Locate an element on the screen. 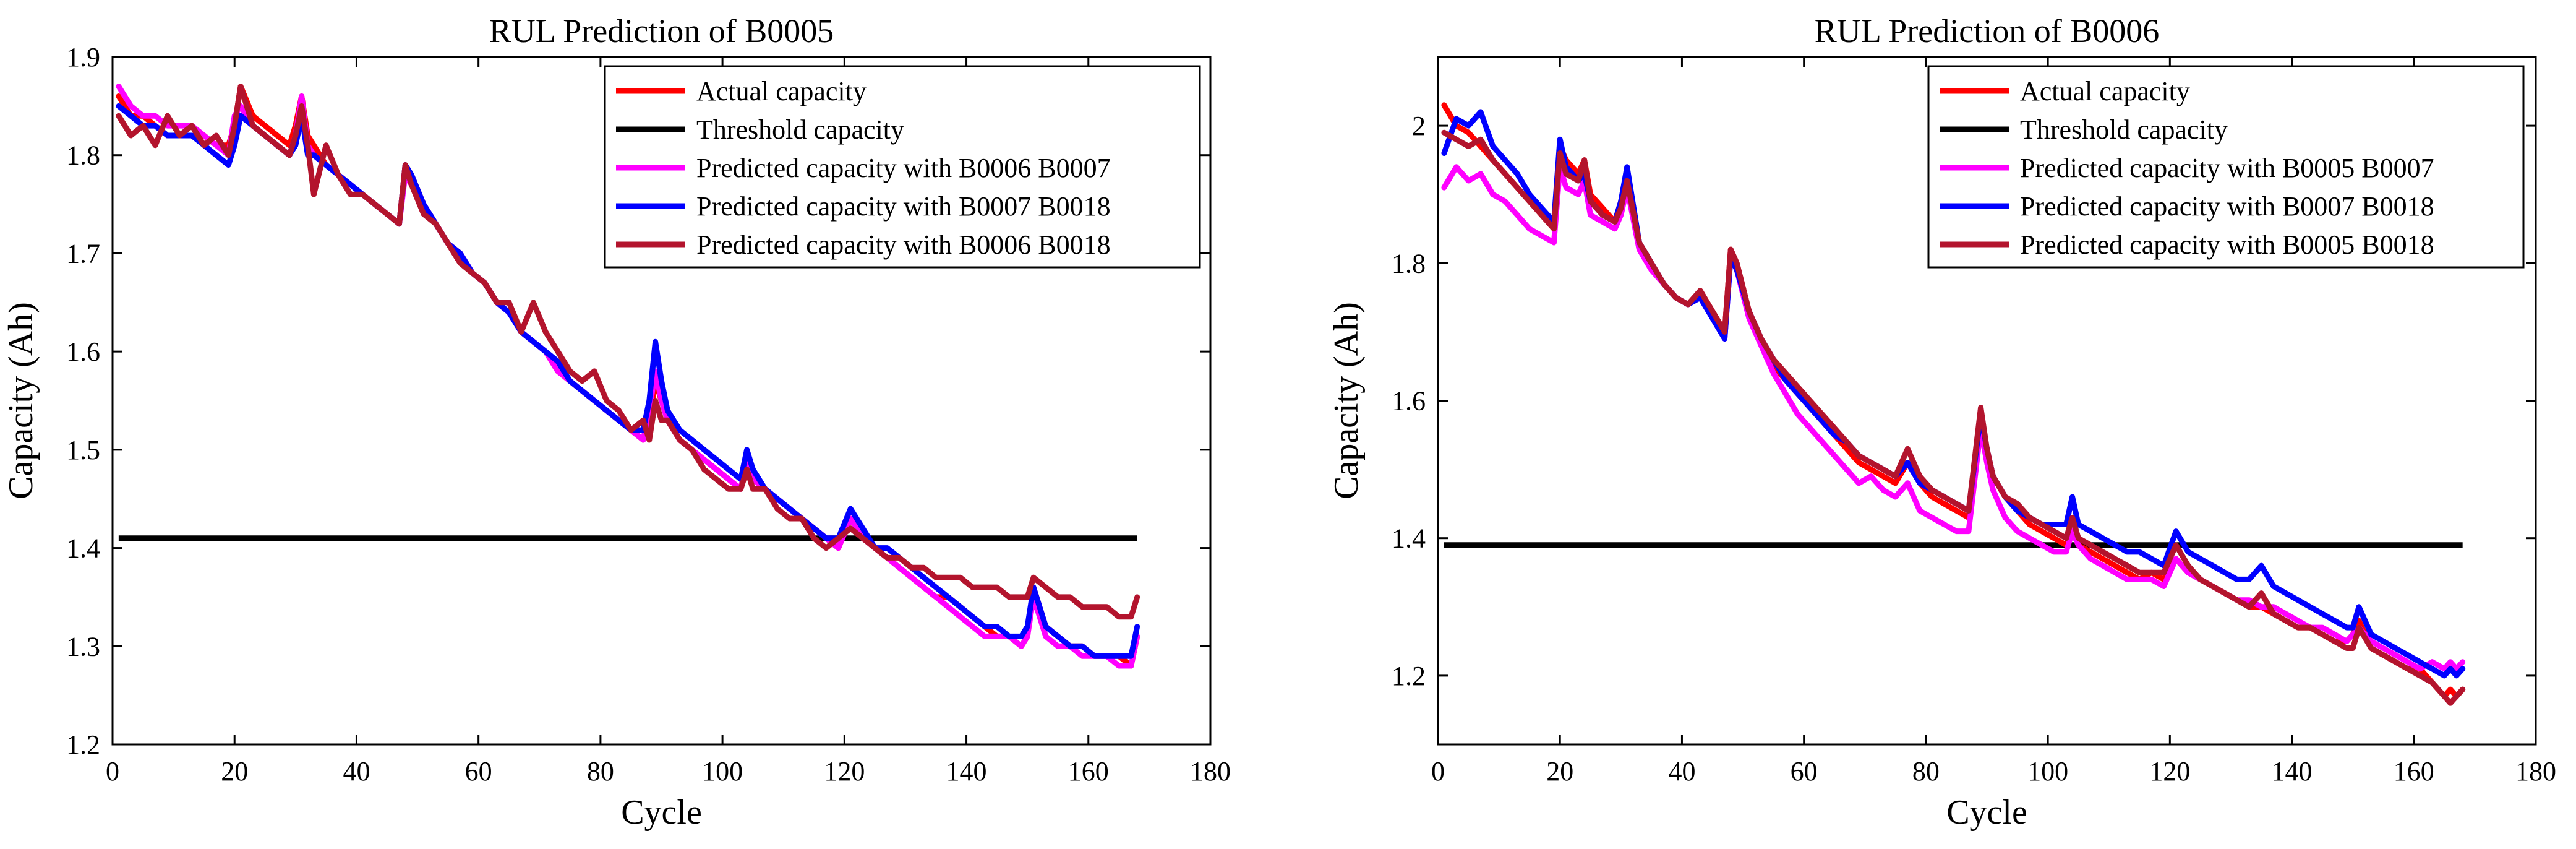 The height and width of the screenshot is (849, 2576). legend-label: Predicted capacity with B0006 B0007 is located at coordinates (903, 168).